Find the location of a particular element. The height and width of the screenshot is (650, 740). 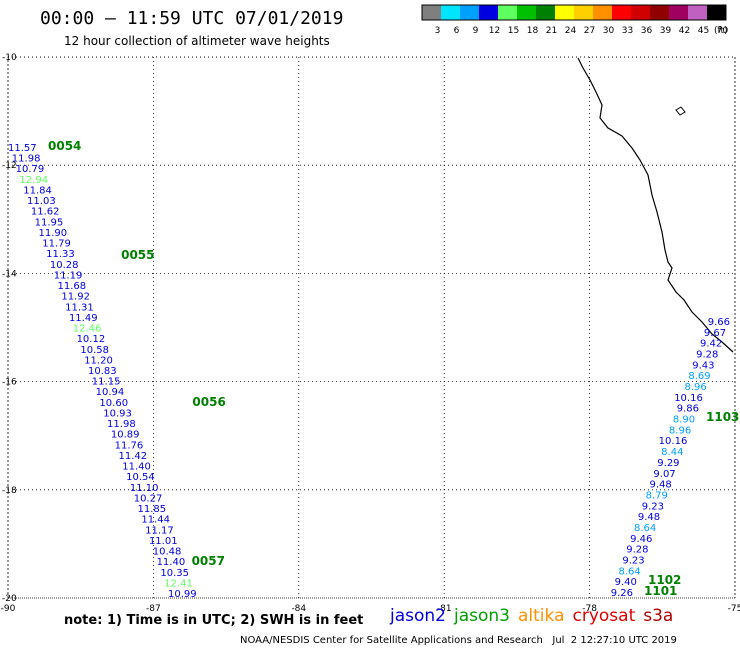

legend-label: 70 is located at coordinates (723, 31).